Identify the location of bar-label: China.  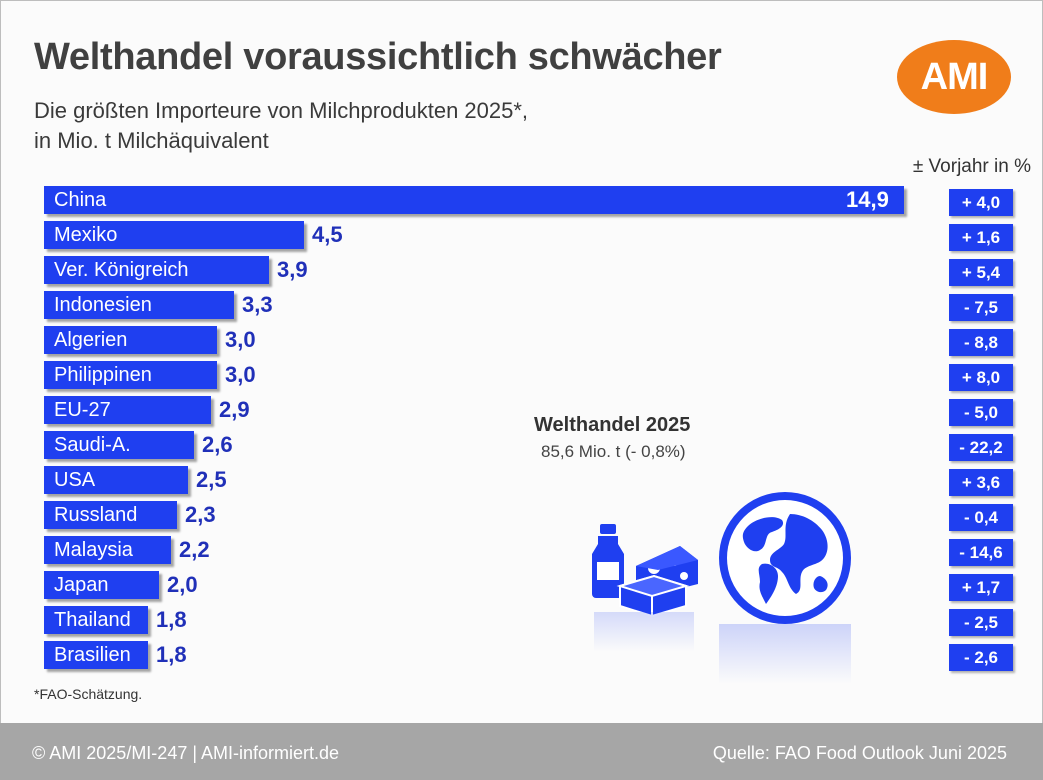
(80, 200).